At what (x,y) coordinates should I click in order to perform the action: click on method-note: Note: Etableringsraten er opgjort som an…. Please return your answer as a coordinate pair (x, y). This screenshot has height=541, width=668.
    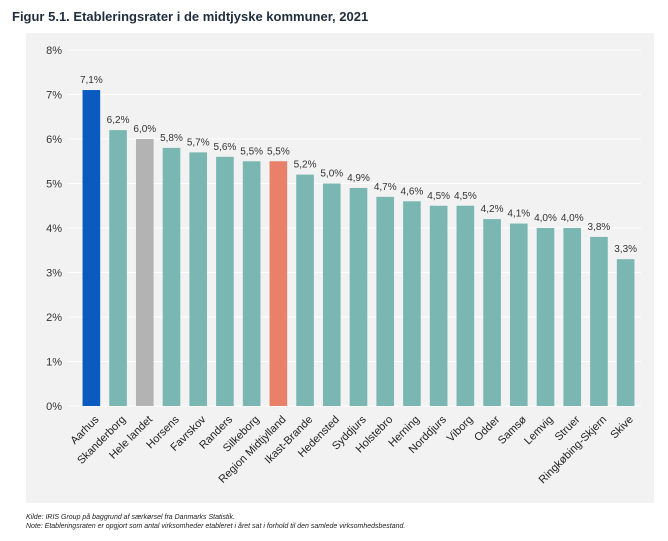
    Looking at the image, I should click on (216, 526).